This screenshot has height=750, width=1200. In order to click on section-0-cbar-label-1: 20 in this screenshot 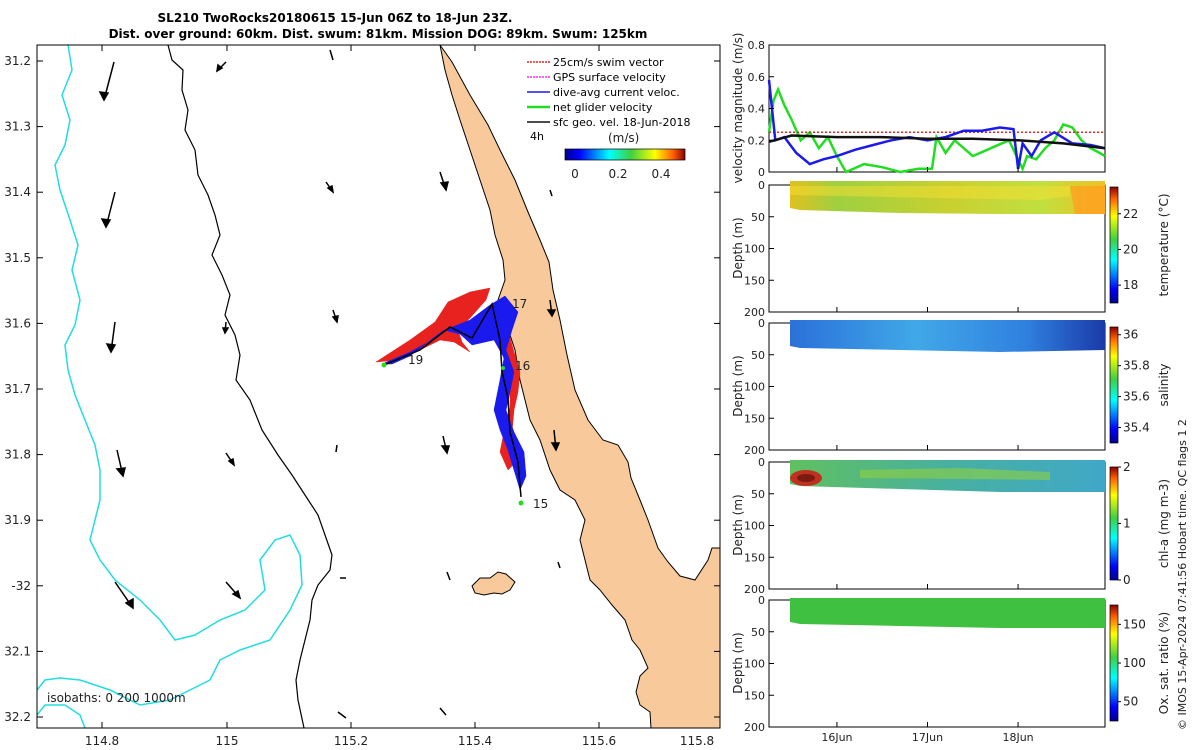, I will do `click(1130, 249)`.